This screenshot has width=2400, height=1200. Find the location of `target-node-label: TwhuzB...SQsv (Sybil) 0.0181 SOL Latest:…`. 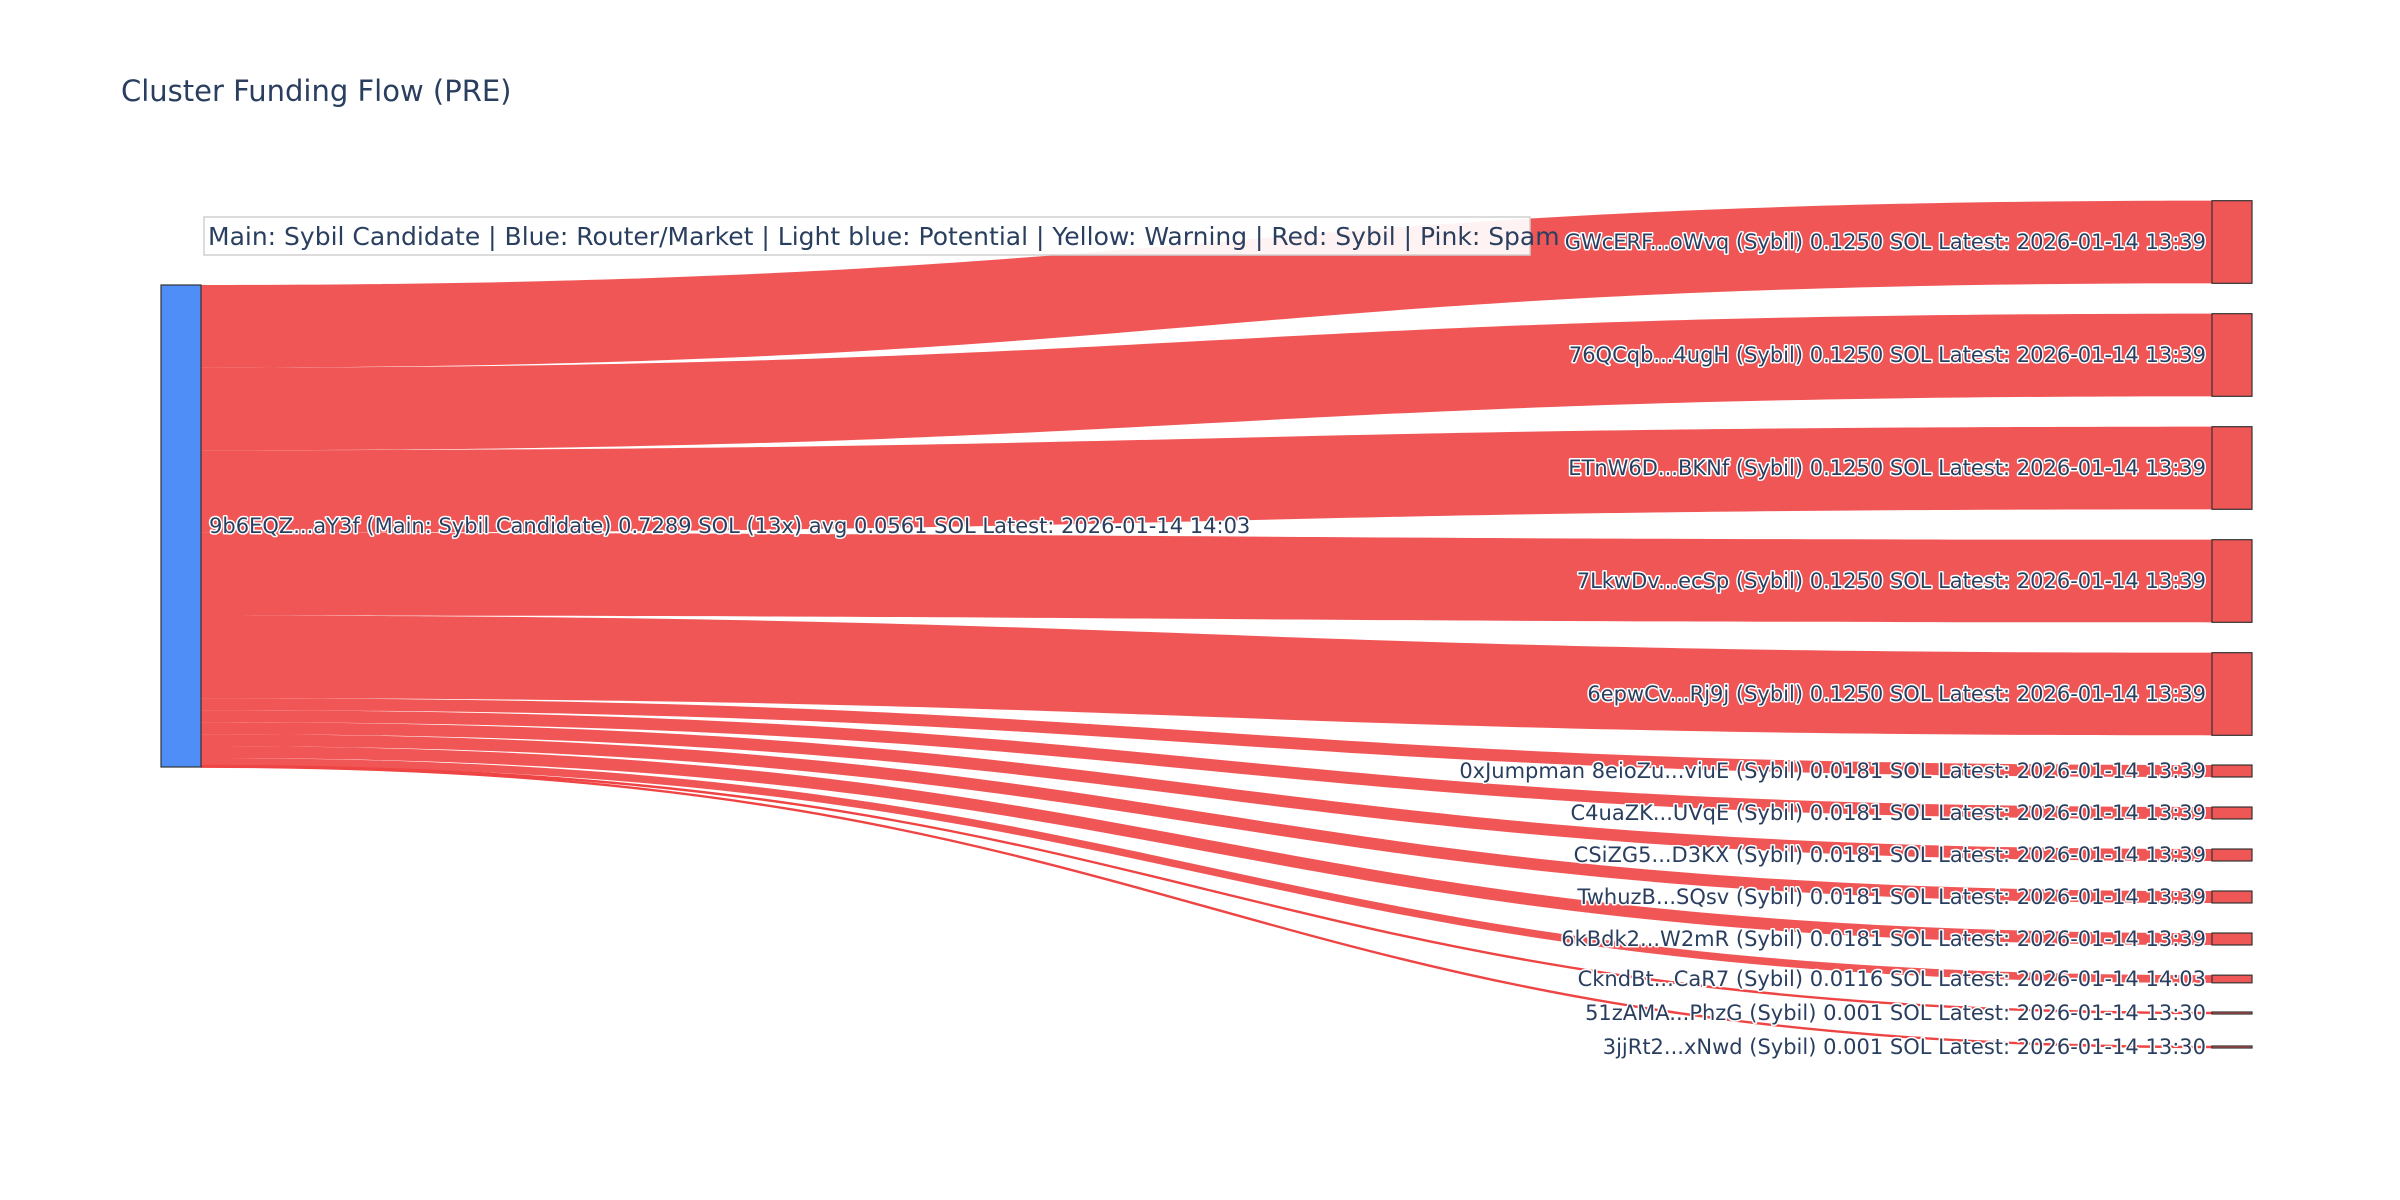

target-node-label: TwhuzB...SQsv (Sybil) 0.0181 SOL Latest:… is located at coordinates (1891, 897).